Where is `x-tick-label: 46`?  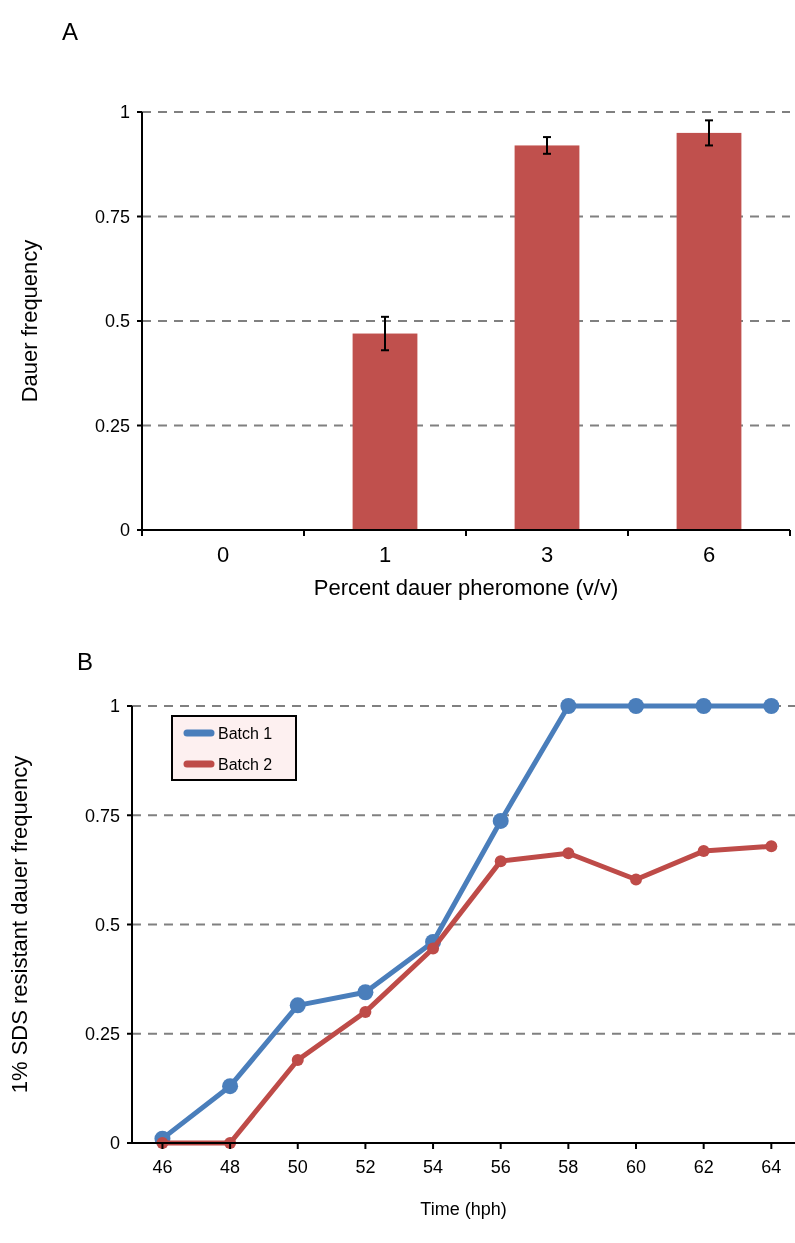 x-tick-label: 46 is located at coordinates (162, 1167).